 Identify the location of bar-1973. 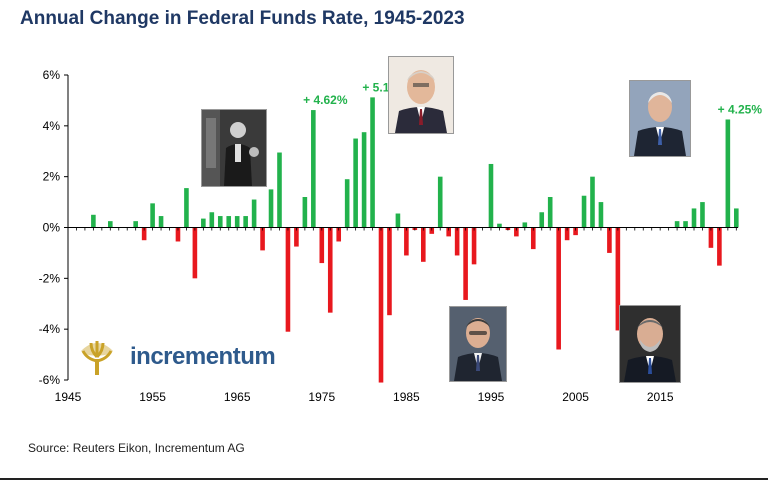
(305, 212).